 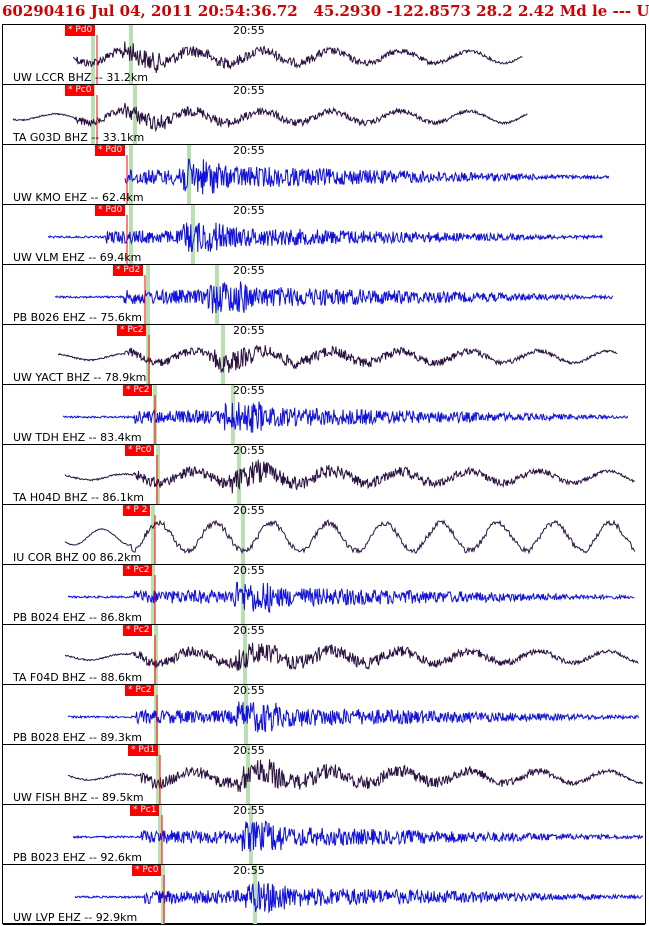 What do you see at coordinates (78, 797) in the screenshot?
I see `station-label: UW FISH BHZ -- 89.5km` at bounding box center [78, 797].